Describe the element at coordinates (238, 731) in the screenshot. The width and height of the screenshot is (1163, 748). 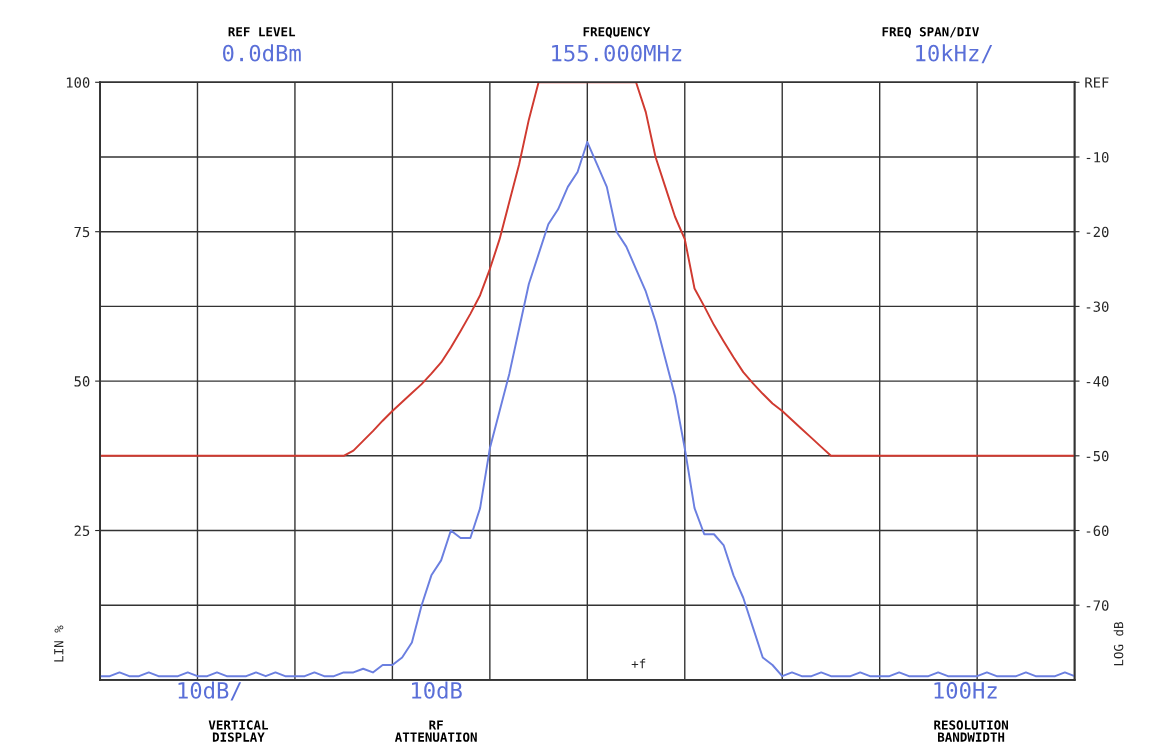
I see `text: VERTICAL DISPLAY` at that location.